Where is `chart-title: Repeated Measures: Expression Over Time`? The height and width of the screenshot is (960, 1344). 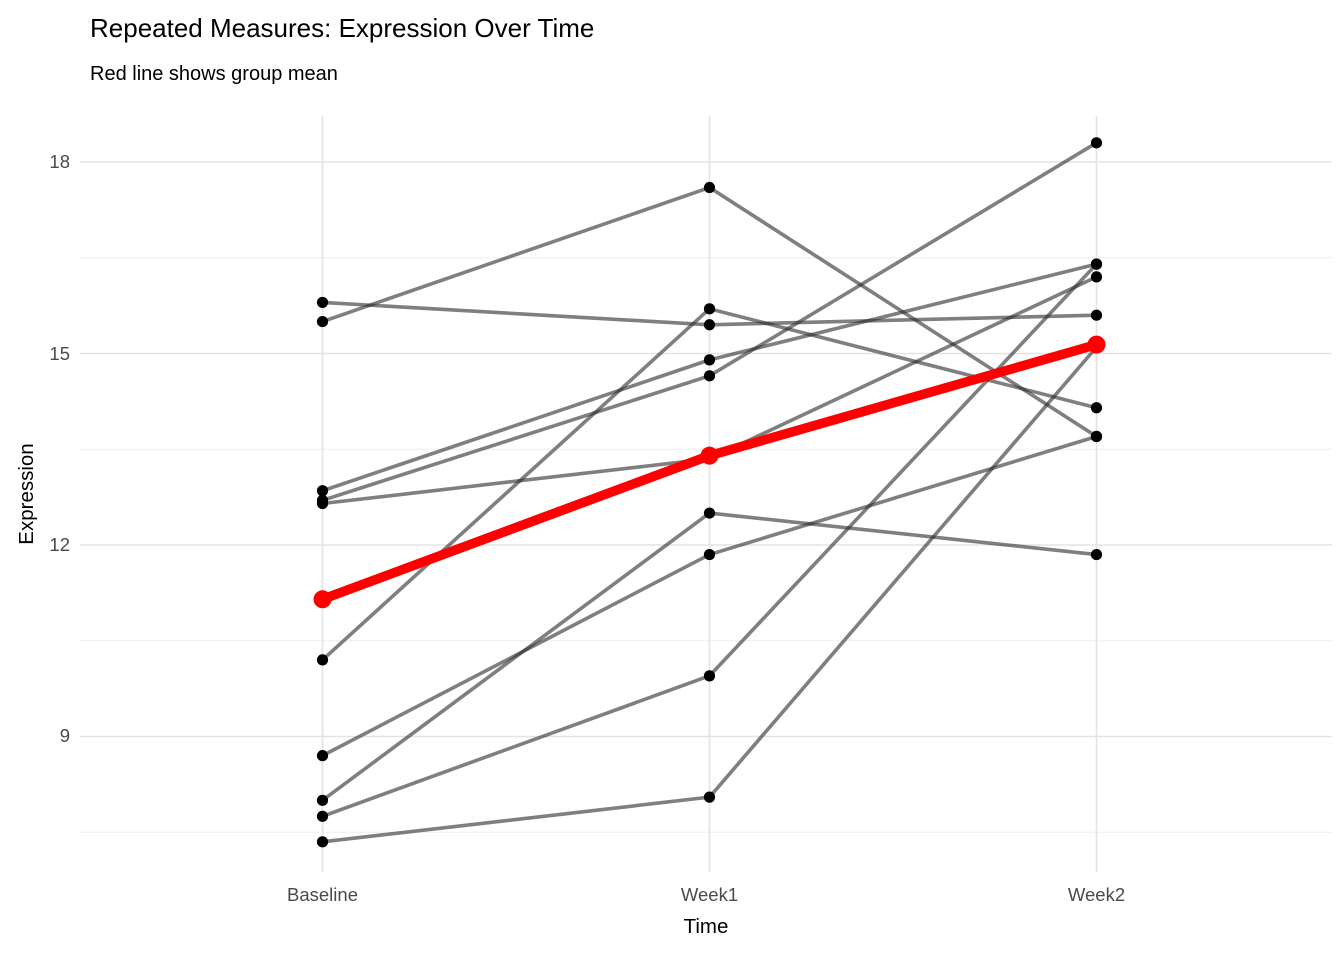 chart-title: Repeated Measures: Expression Over Time is located at coordinates (342, 28).